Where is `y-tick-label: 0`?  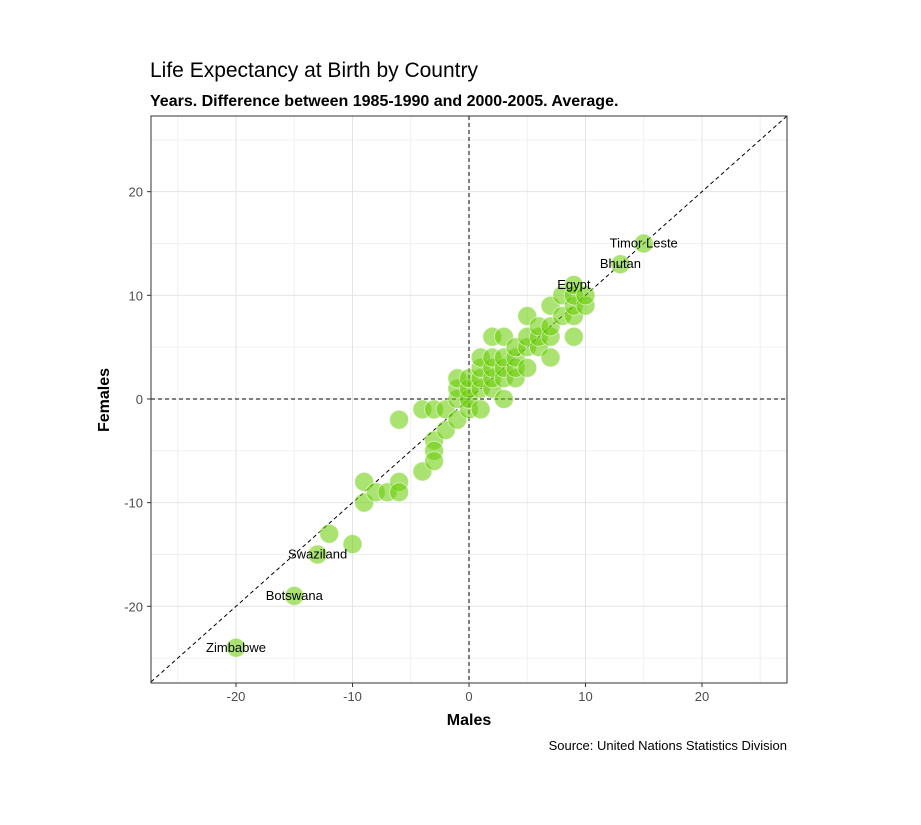 y-tick-label: 0 is located at coordinates (139, 399).